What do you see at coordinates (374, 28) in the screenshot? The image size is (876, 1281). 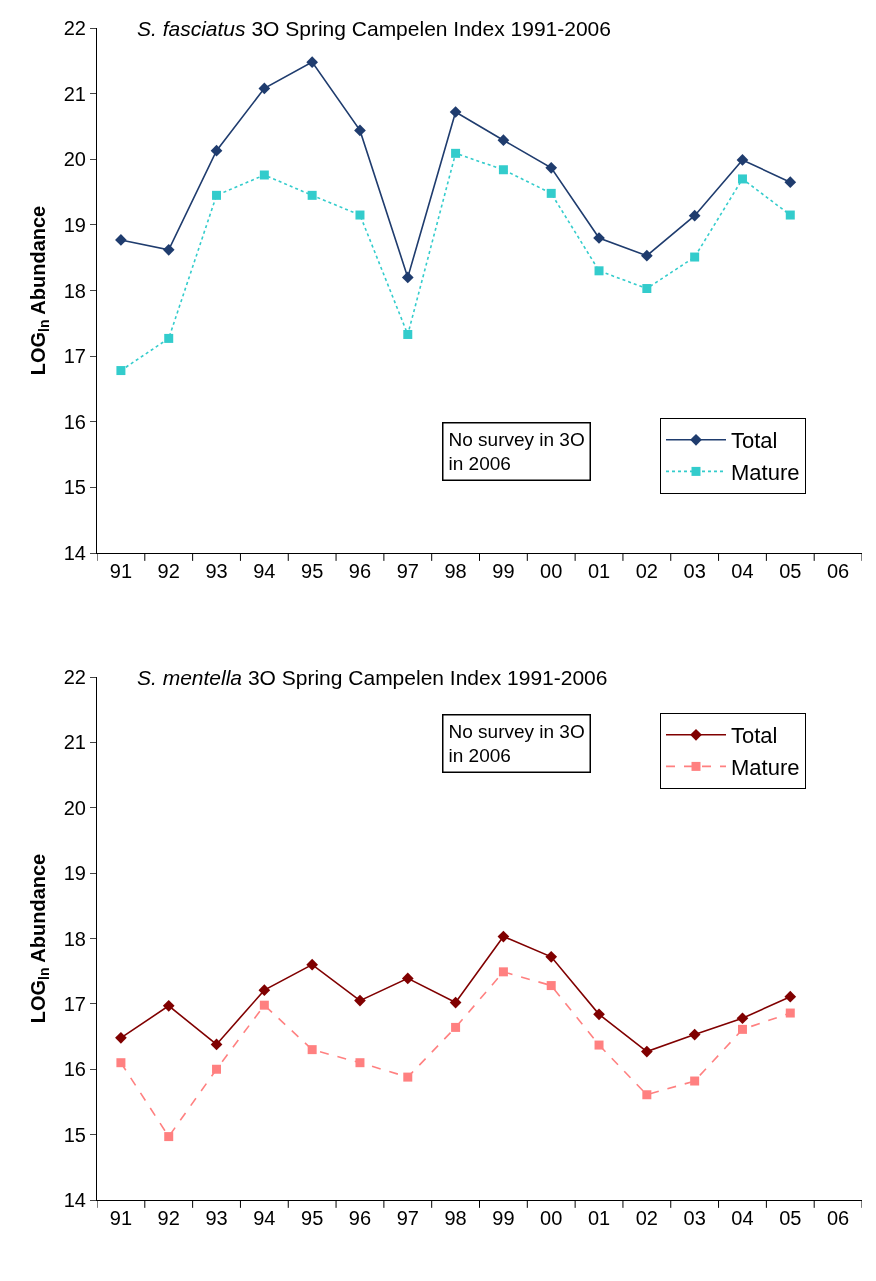 I see `chart-title: S. fasciatus 3O Spring Campelen Index 1991-2006` at bounding box center [374, 28].